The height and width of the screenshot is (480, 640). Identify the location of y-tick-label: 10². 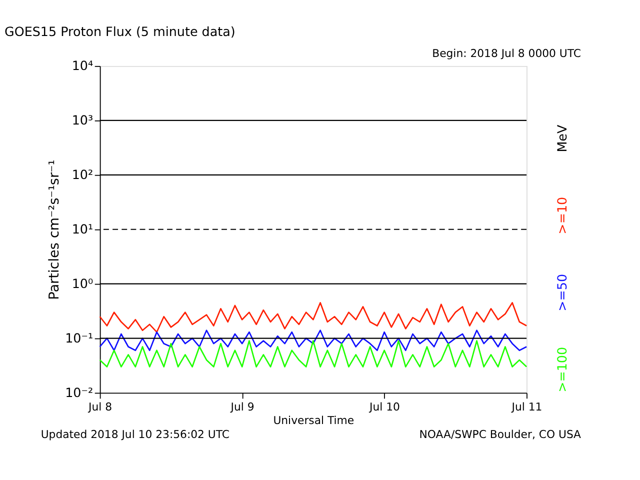
(83, 174).